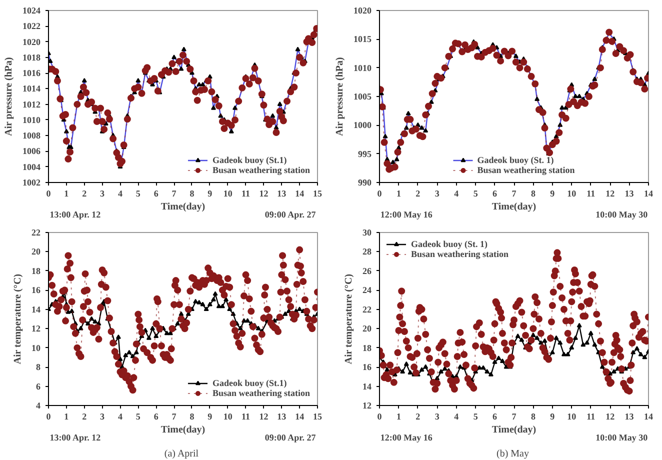 The height and width of the screenshot is (460, 662). I want to click on y-tick-label: 1000, so click(363, 125).